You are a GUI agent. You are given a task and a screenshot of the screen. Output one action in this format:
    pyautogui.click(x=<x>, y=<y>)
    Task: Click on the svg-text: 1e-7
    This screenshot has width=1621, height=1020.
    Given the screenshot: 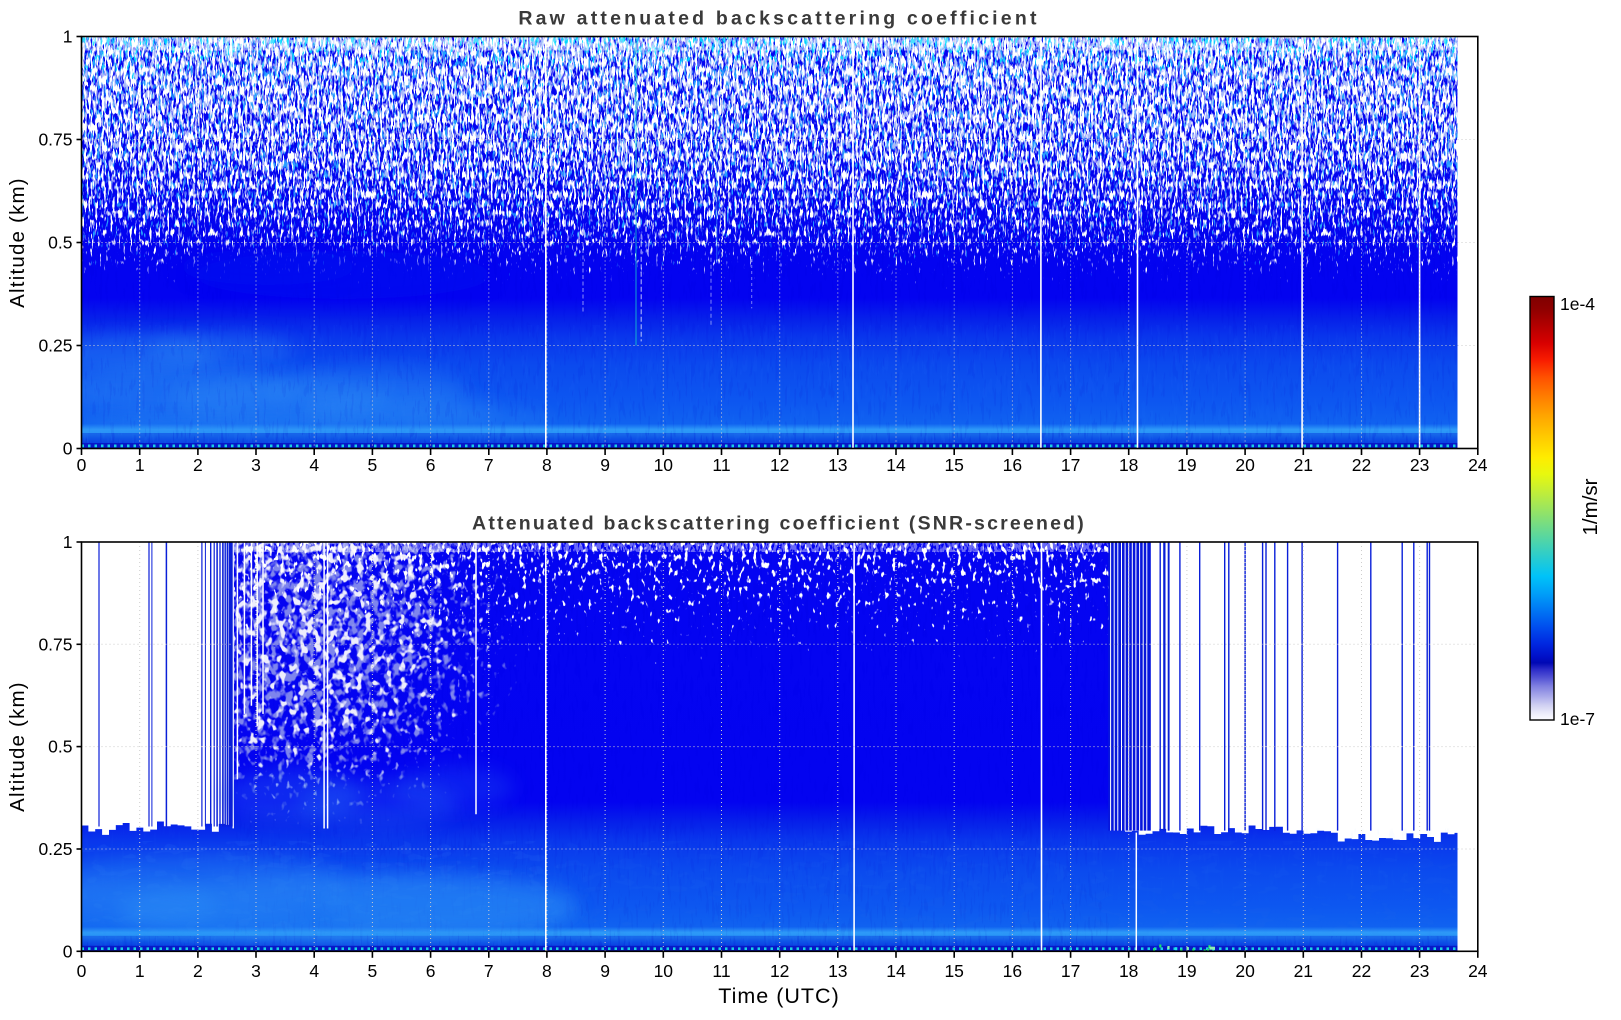 What is the action you would take?
    pyautogui.click(x=1577, y=719)
    